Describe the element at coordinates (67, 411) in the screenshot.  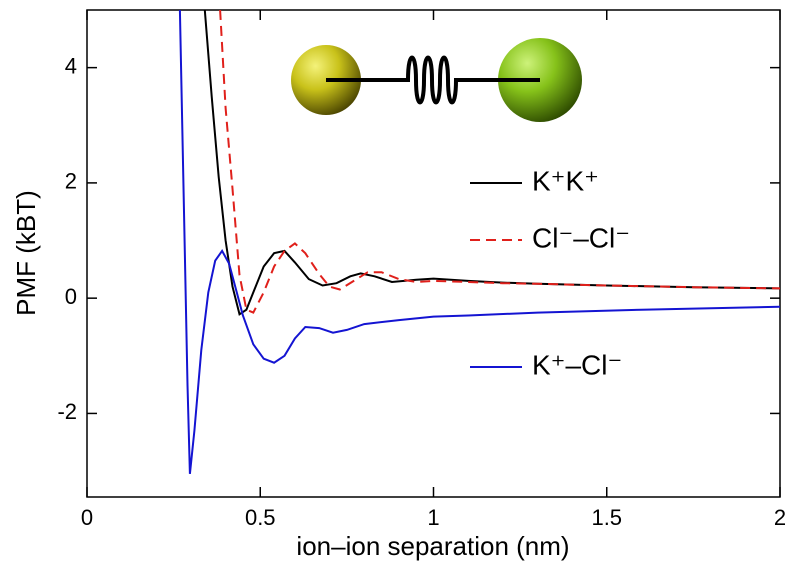
I see `y-tick-label: -2` at that location.